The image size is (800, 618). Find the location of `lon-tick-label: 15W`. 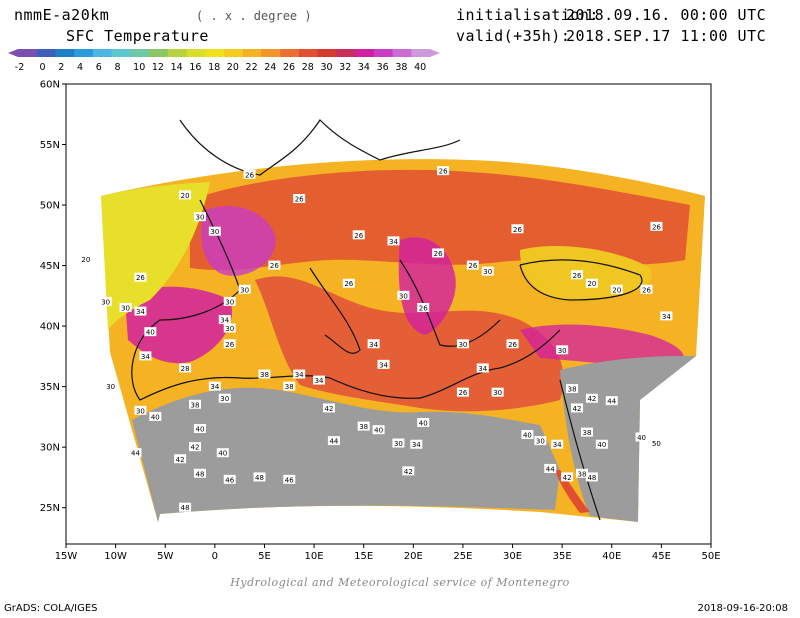

lon-tick-label: 15W is located at coordinates (66, 556).